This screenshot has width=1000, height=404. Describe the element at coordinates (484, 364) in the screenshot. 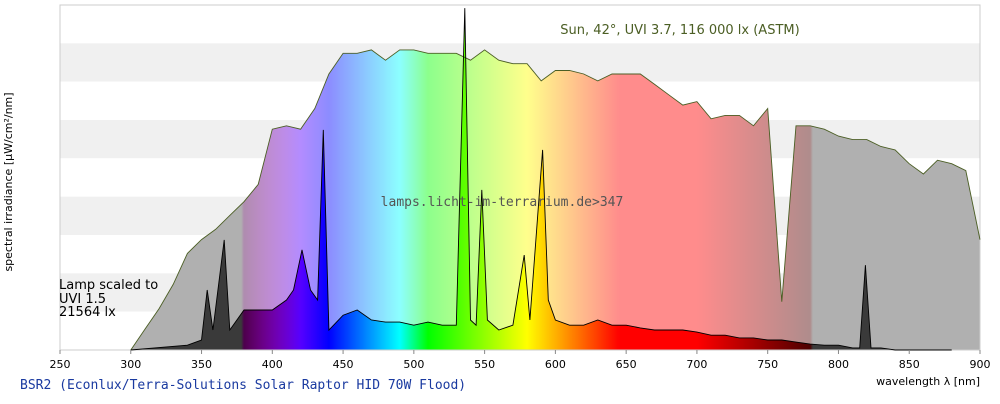

I see `x-tick-label: 550` at that location.